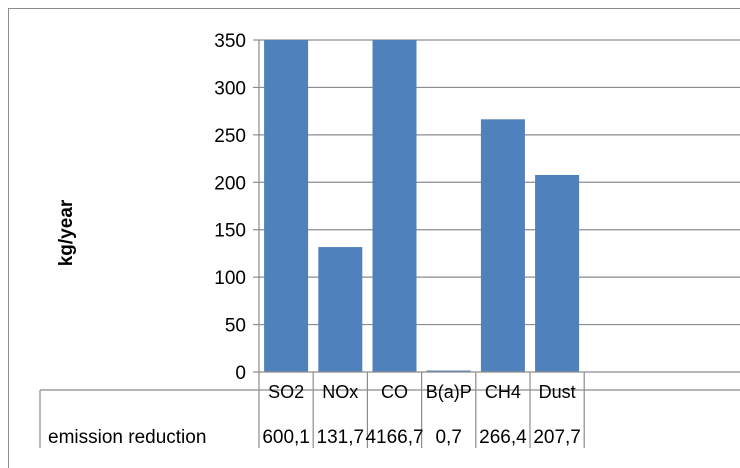  I want to click on y-tick-label: 150, so click(230, 231).